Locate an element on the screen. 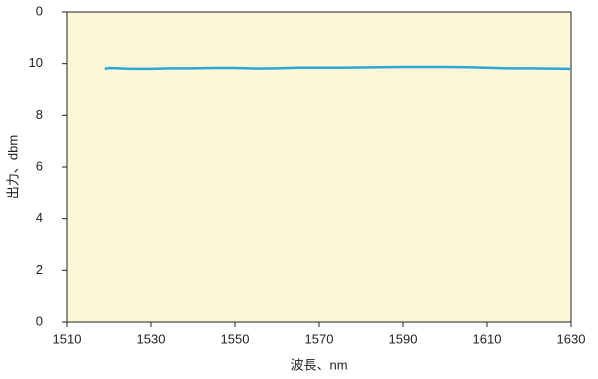  x-tick-label: 1530 is located at coordinates (151, 338).